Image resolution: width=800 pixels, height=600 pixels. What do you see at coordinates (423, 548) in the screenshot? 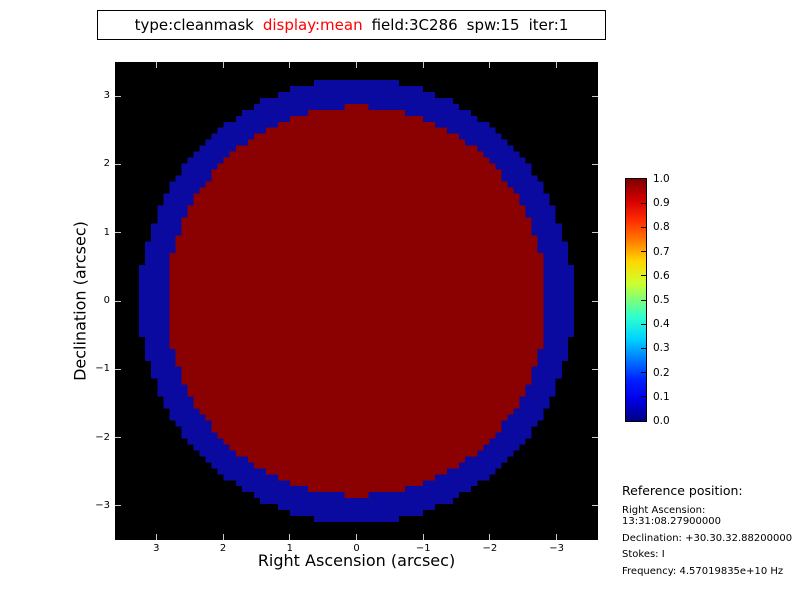
I see `x-axis-tick-label: −1` at bounding box center [423, 548].